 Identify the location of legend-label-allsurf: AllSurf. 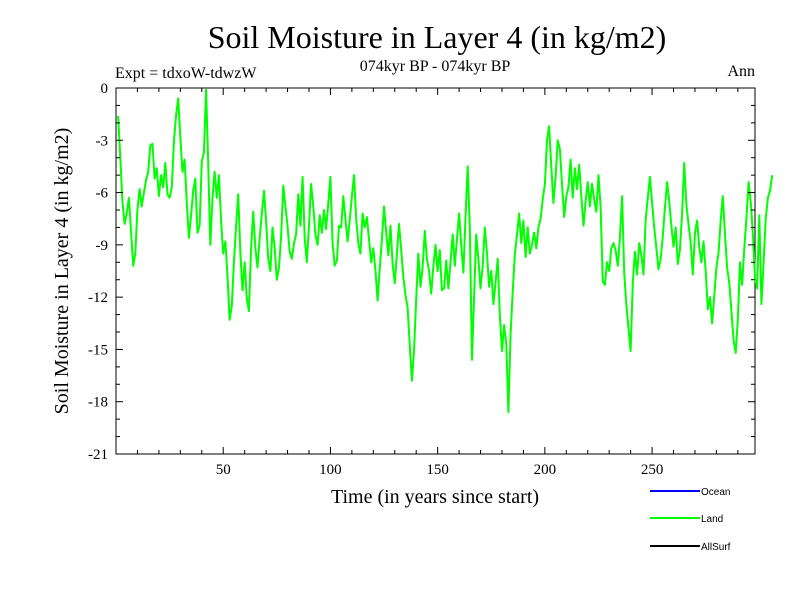
(716, 547).